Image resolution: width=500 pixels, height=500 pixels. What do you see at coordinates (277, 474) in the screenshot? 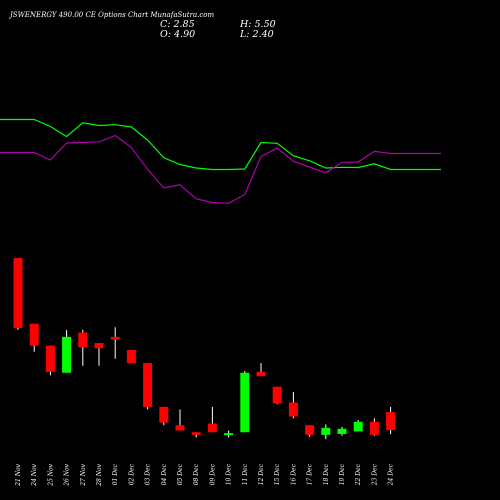
I see `x-tick-label: 15 Dec` at bounding box center [277, 474].